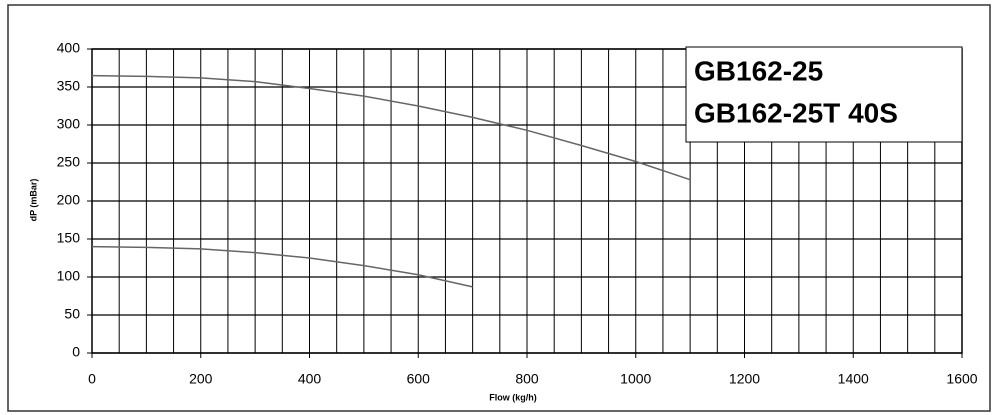 The height and width of the screenshot is (415, 999). Describe the element at coordinates (92, 379) in the screenshot. I see `x-tick-label: 0` at that location.